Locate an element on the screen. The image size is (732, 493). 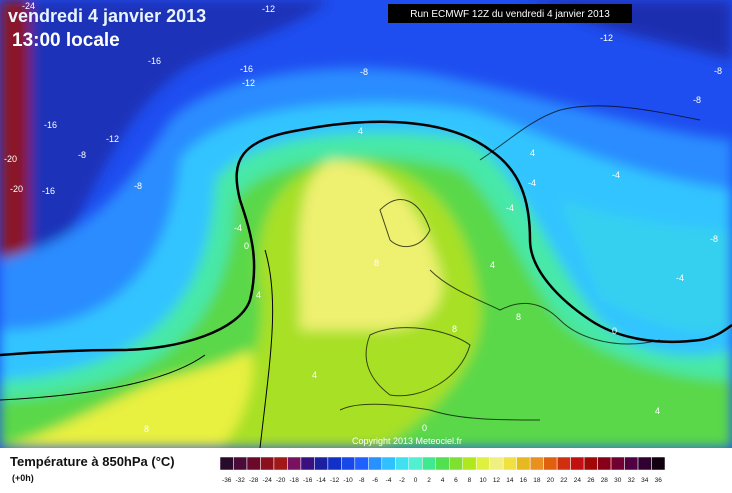
scale-label: 18 is located at coordinates (537, 480).